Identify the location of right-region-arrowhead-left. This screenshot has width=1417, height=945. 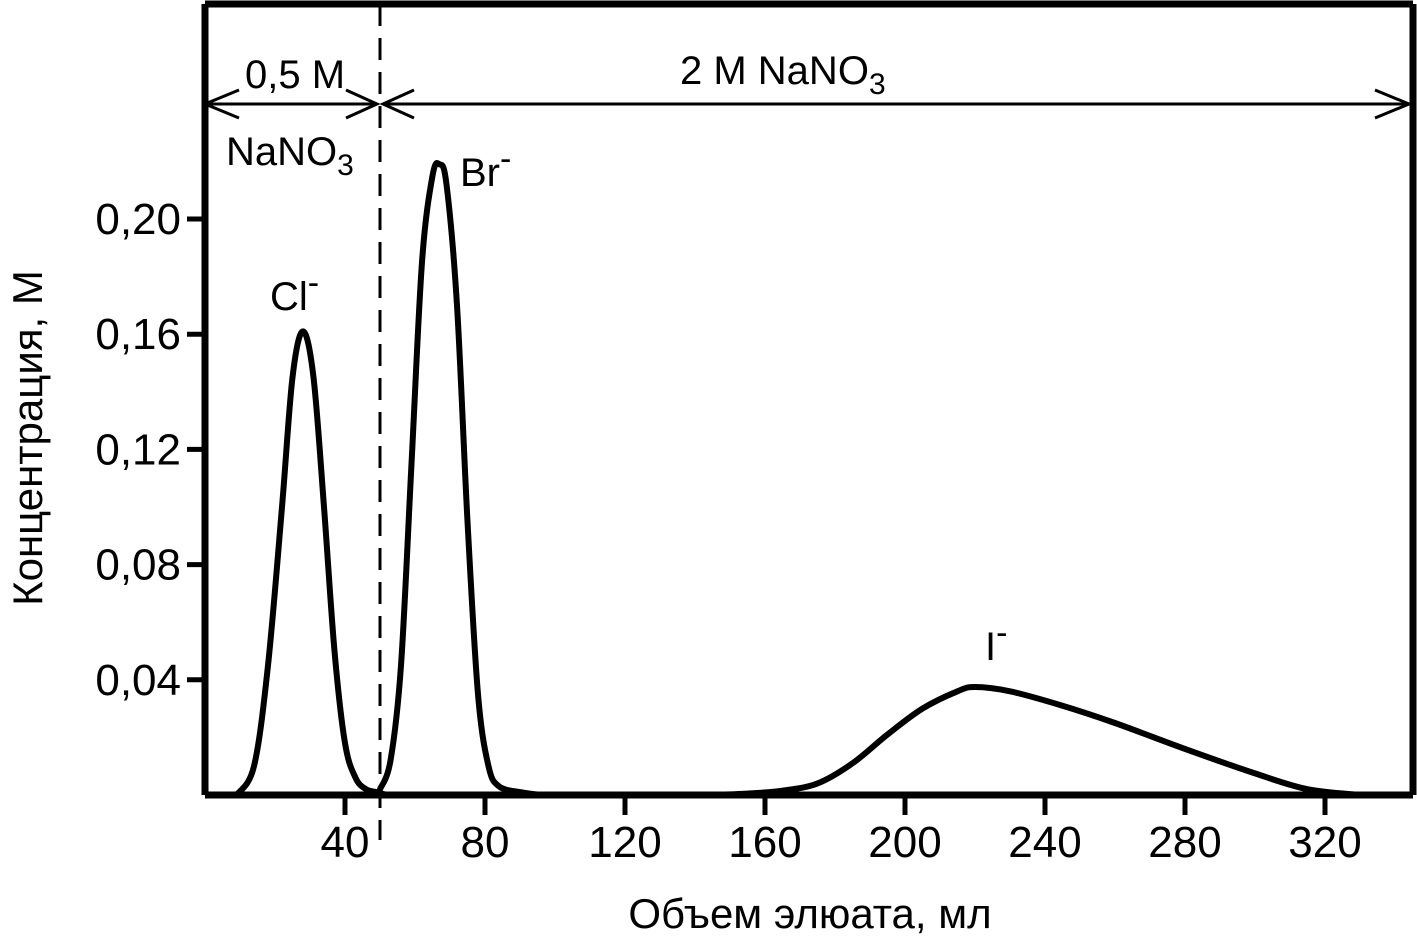
(397, 104).